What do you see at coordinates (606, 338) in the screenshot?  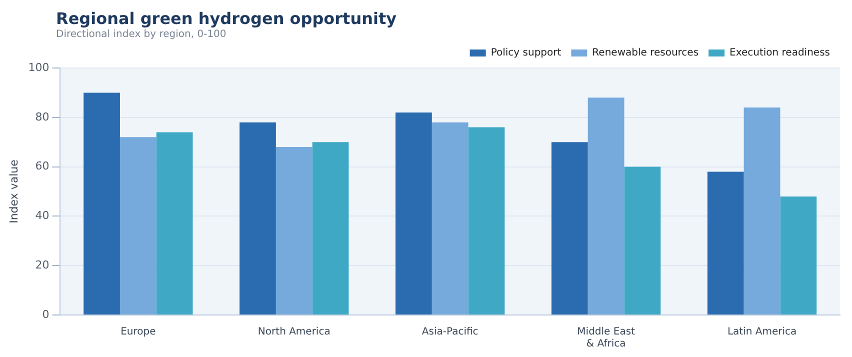 I see `x-tick-label: Middle East & Africa` at bounding box center [606, 338].